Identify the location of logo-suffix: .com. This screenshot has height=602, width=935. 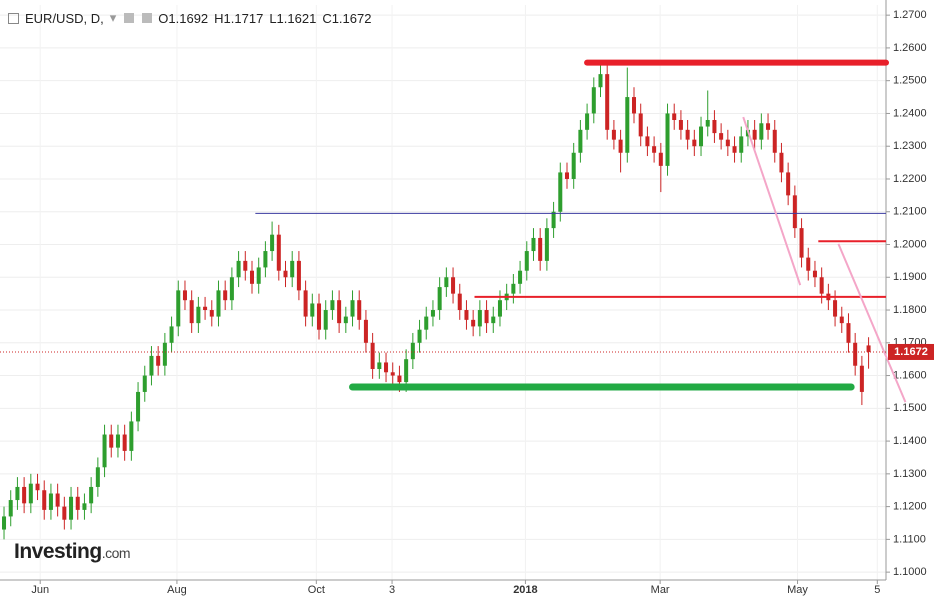
(116, 553).